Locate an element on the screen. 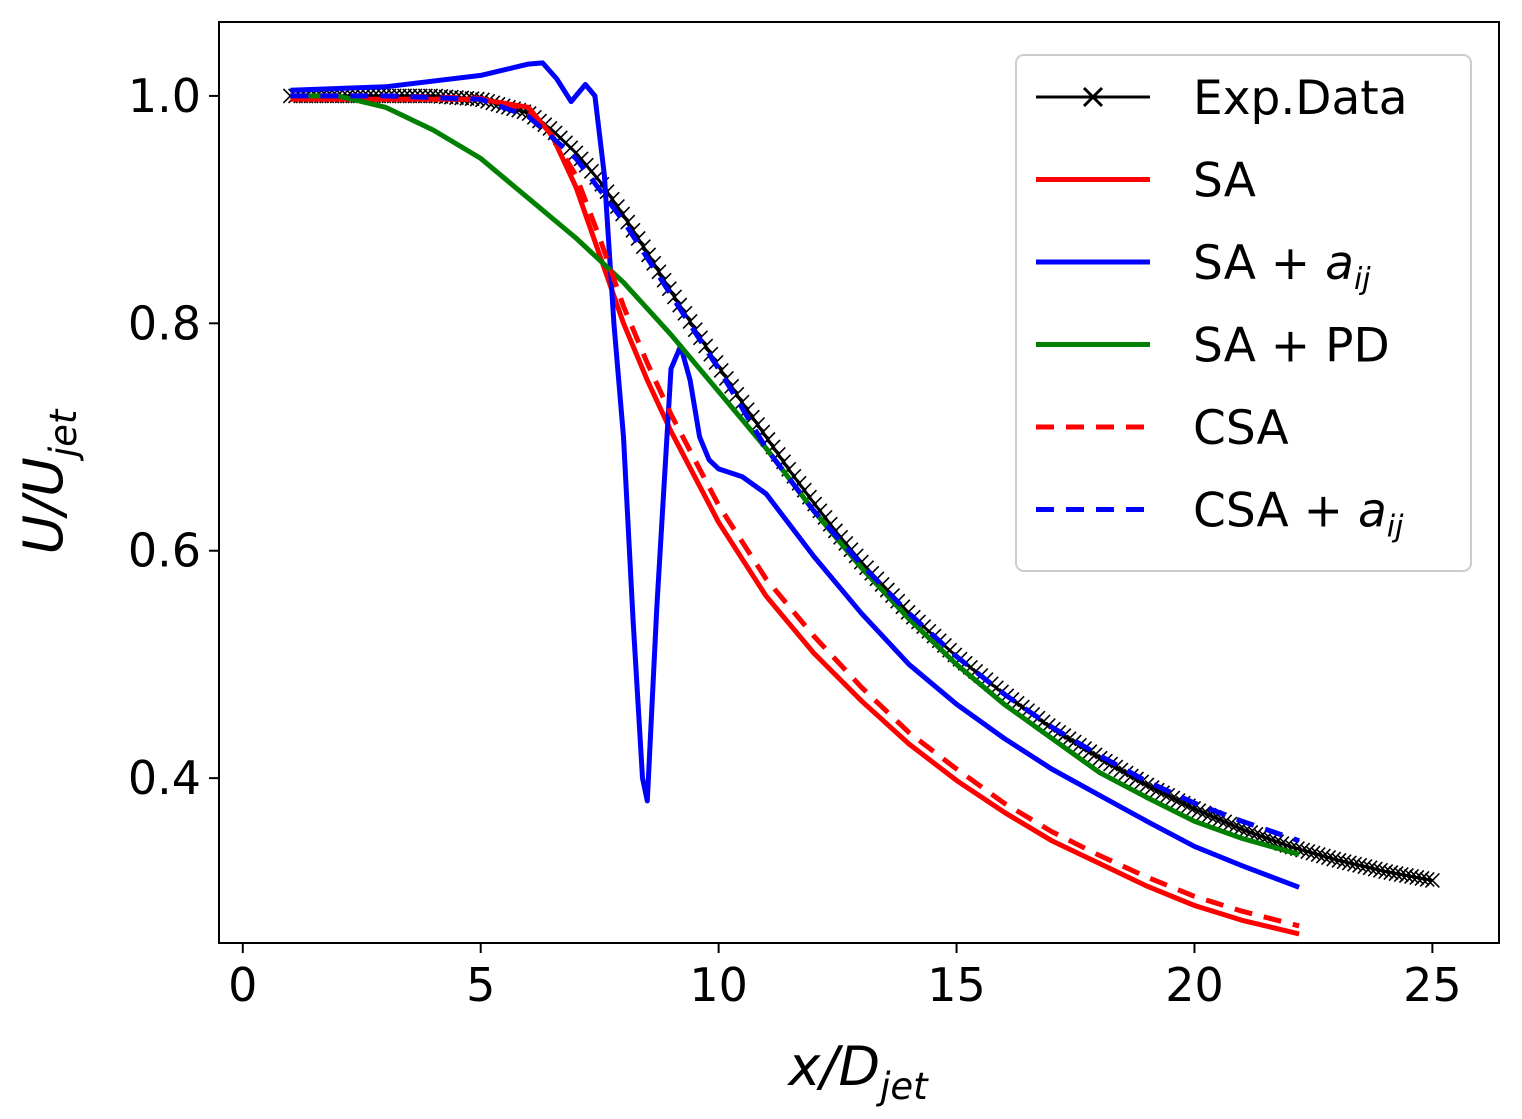  legend-label-sa-pd: SA + PD is located at coordinates (1291, 346).